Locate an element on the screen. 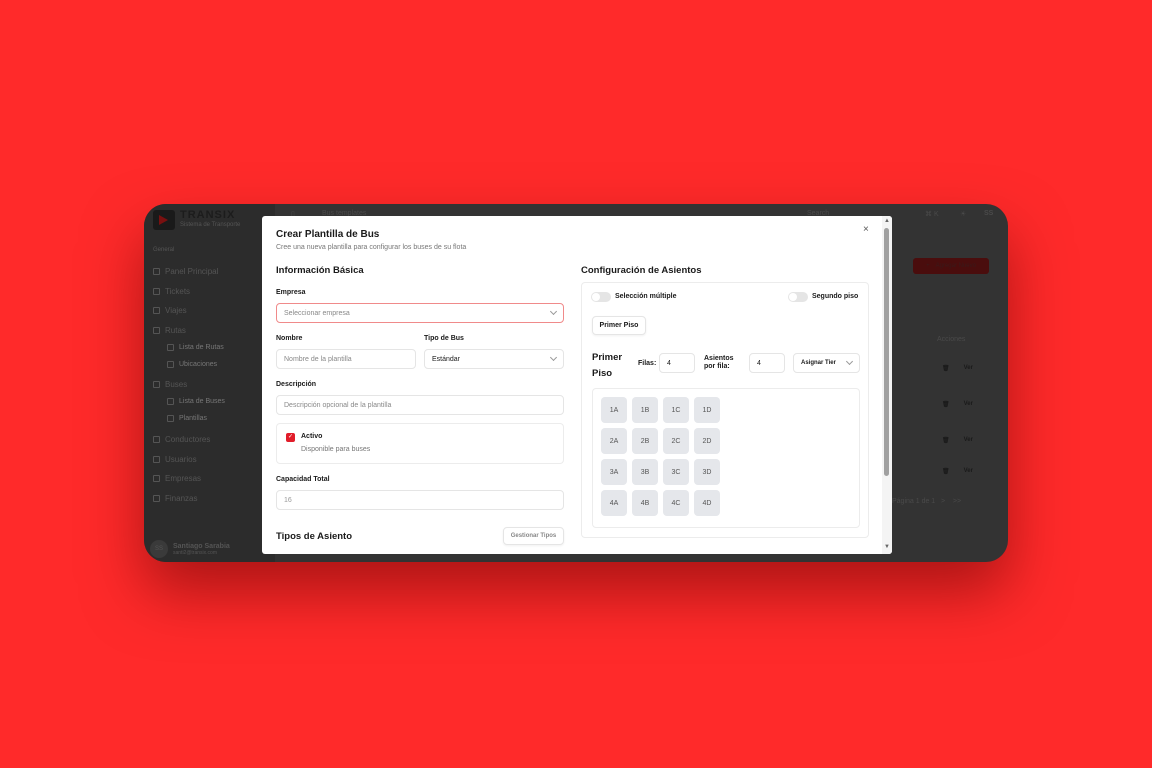 This screenshot has width=1152, height=768. seat-button: 1B is located at coordinates (645, 410).